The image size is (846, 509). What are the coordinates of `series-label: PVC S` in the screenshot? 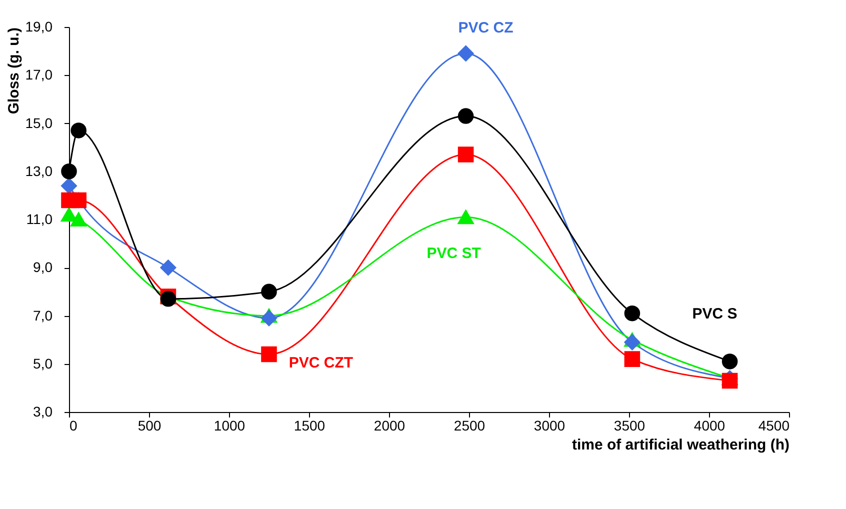 It's located at (715, 313).